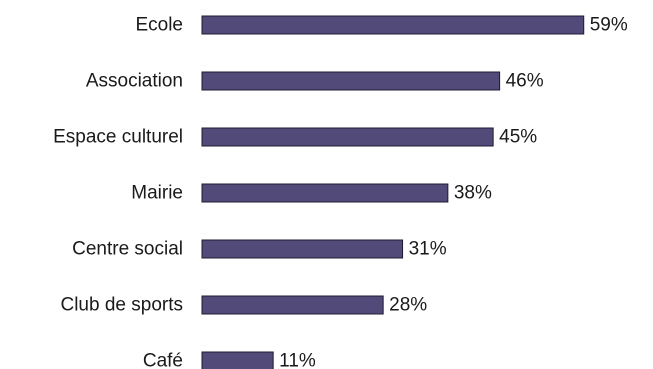  Describe the element at coordinates (428, 249) in the screenshot. I see `value-label: 31%` at that location.